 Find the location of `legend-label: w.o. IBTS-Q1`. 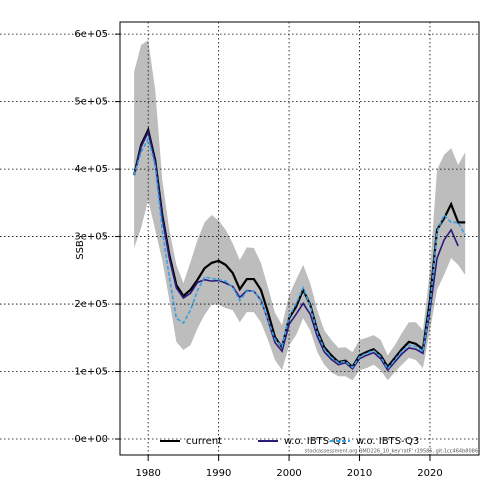

legend-label: w.o. IBTS-Q1 is located at coordinates (315, 441).